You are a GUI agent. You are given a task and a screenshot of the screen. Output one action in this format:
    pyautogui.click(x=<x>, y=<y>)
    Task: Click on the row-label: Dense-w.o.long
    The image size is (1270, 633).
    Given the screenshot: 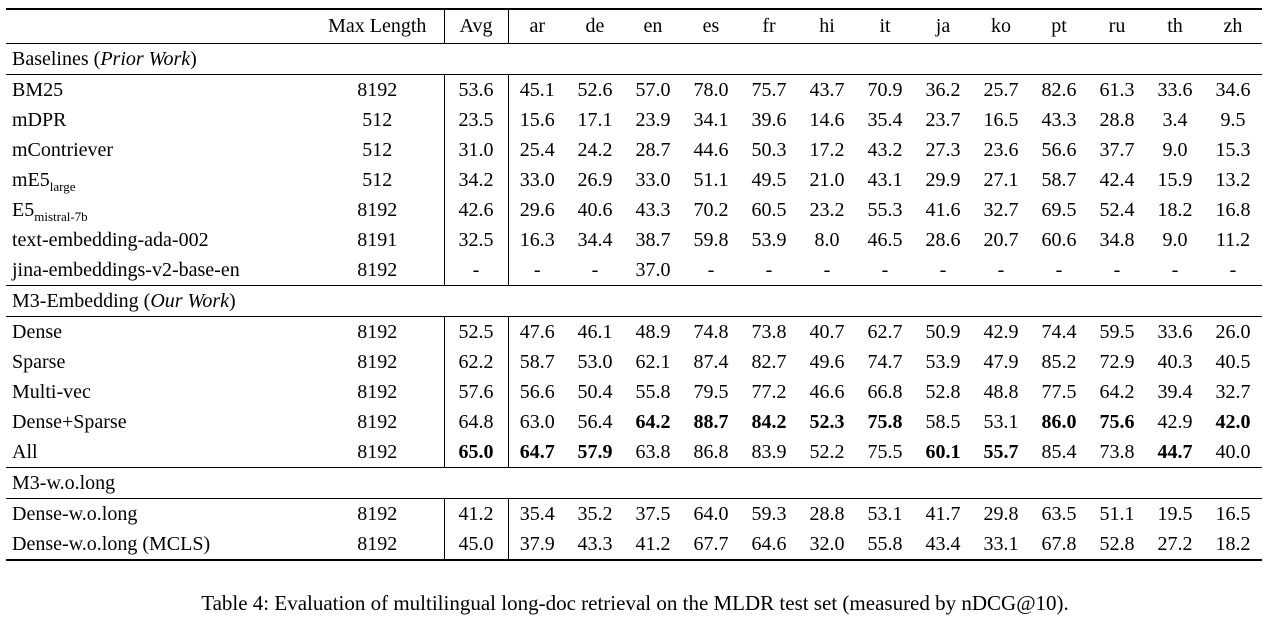 What is the action you would take?
    pyautogui.click(x=158, y=514)
    